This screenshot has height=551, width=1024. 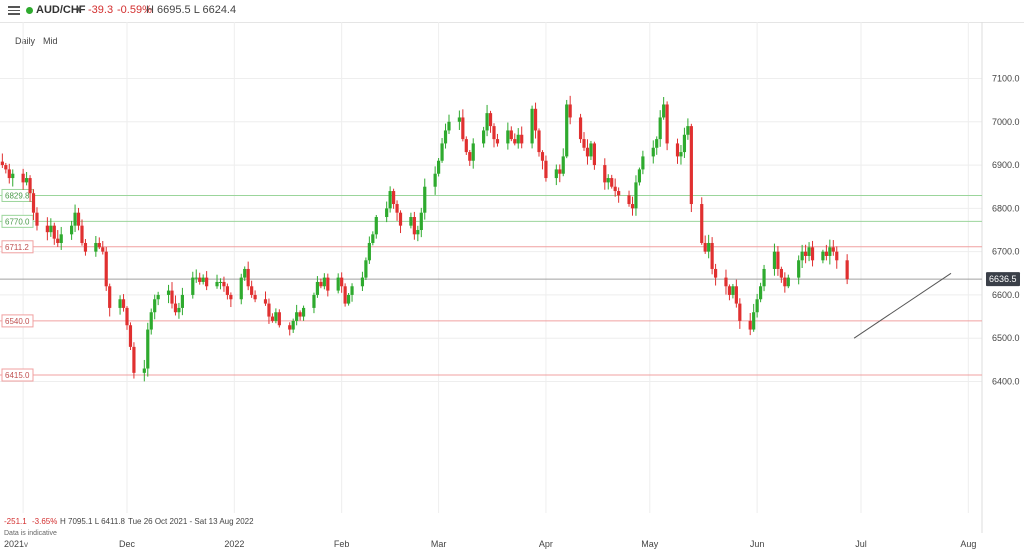 What do you see at coordinates (234, 544) in the screenshot?
I see `x-tick-label: 2022` at bounding box center [234, 544].